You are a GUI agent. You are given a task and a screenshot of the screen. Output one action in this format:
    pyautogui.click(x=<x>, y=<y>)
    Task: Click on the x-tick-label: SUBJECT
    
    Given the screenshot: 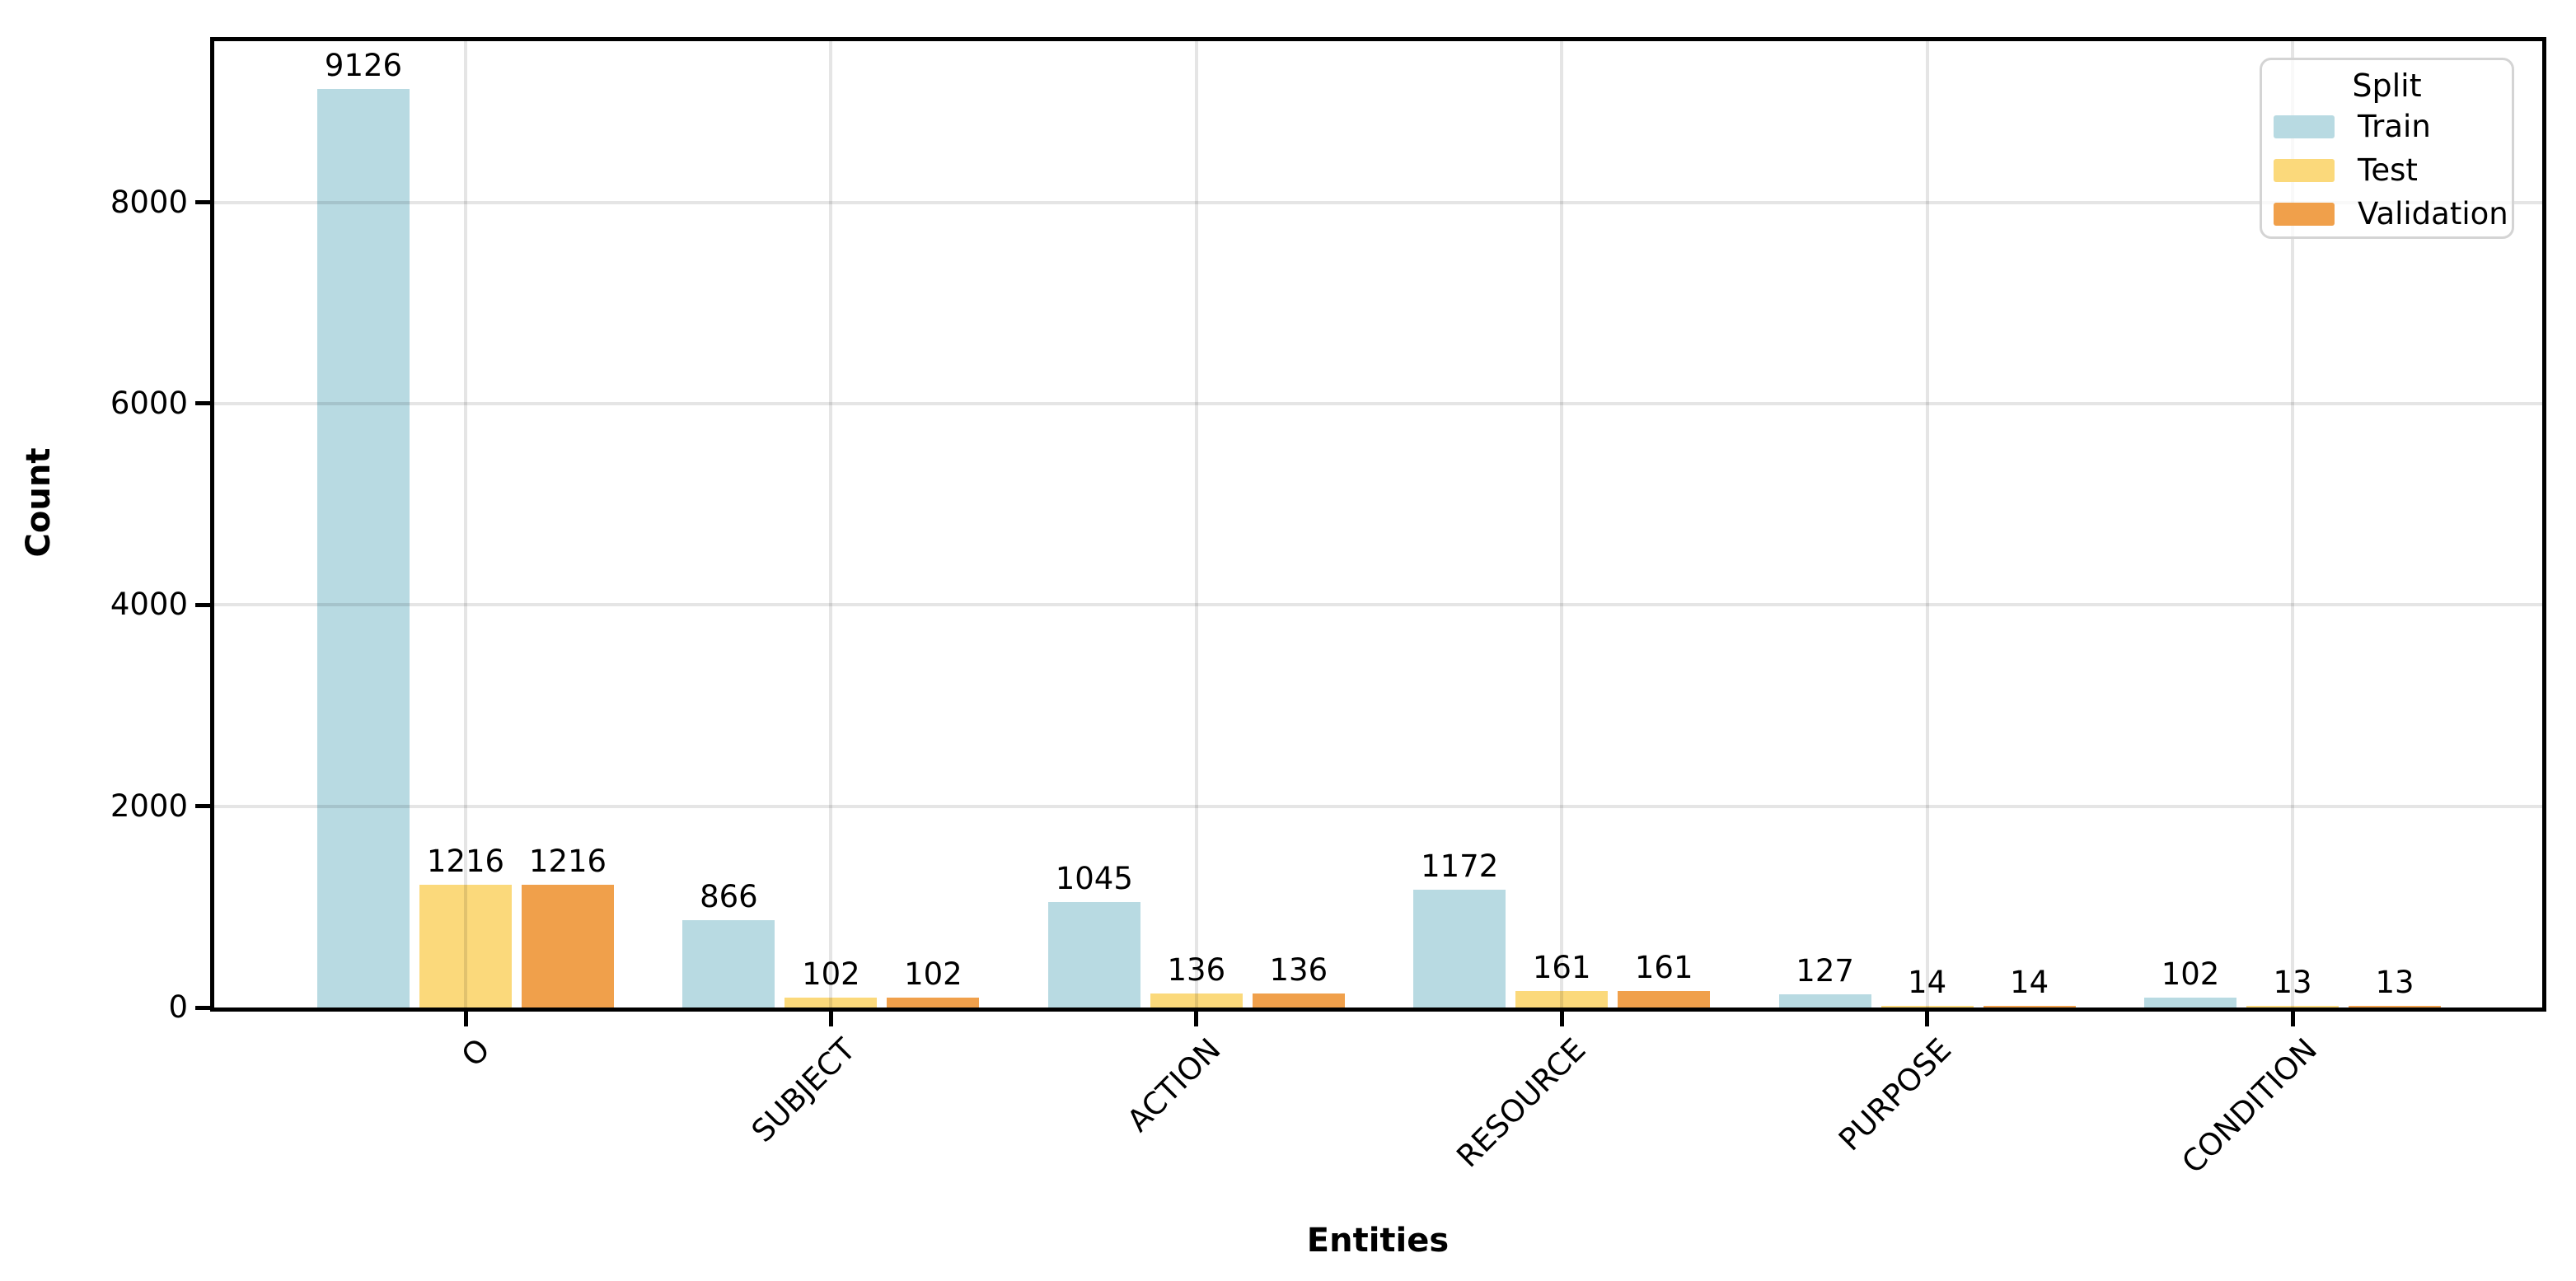 What is the action you would take?
    pyautogui.click(x=803, y=1090)
    